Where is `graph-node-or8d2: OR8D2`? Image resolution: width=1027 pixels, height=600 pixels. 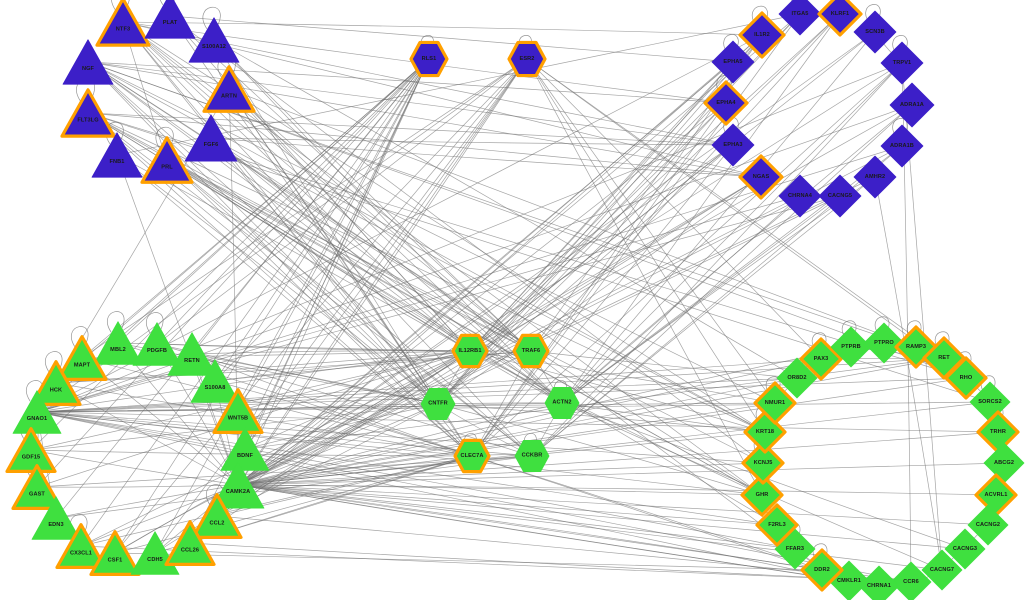
graph-node-or8d2: OR8D2 is located at coordinates (797, 378).